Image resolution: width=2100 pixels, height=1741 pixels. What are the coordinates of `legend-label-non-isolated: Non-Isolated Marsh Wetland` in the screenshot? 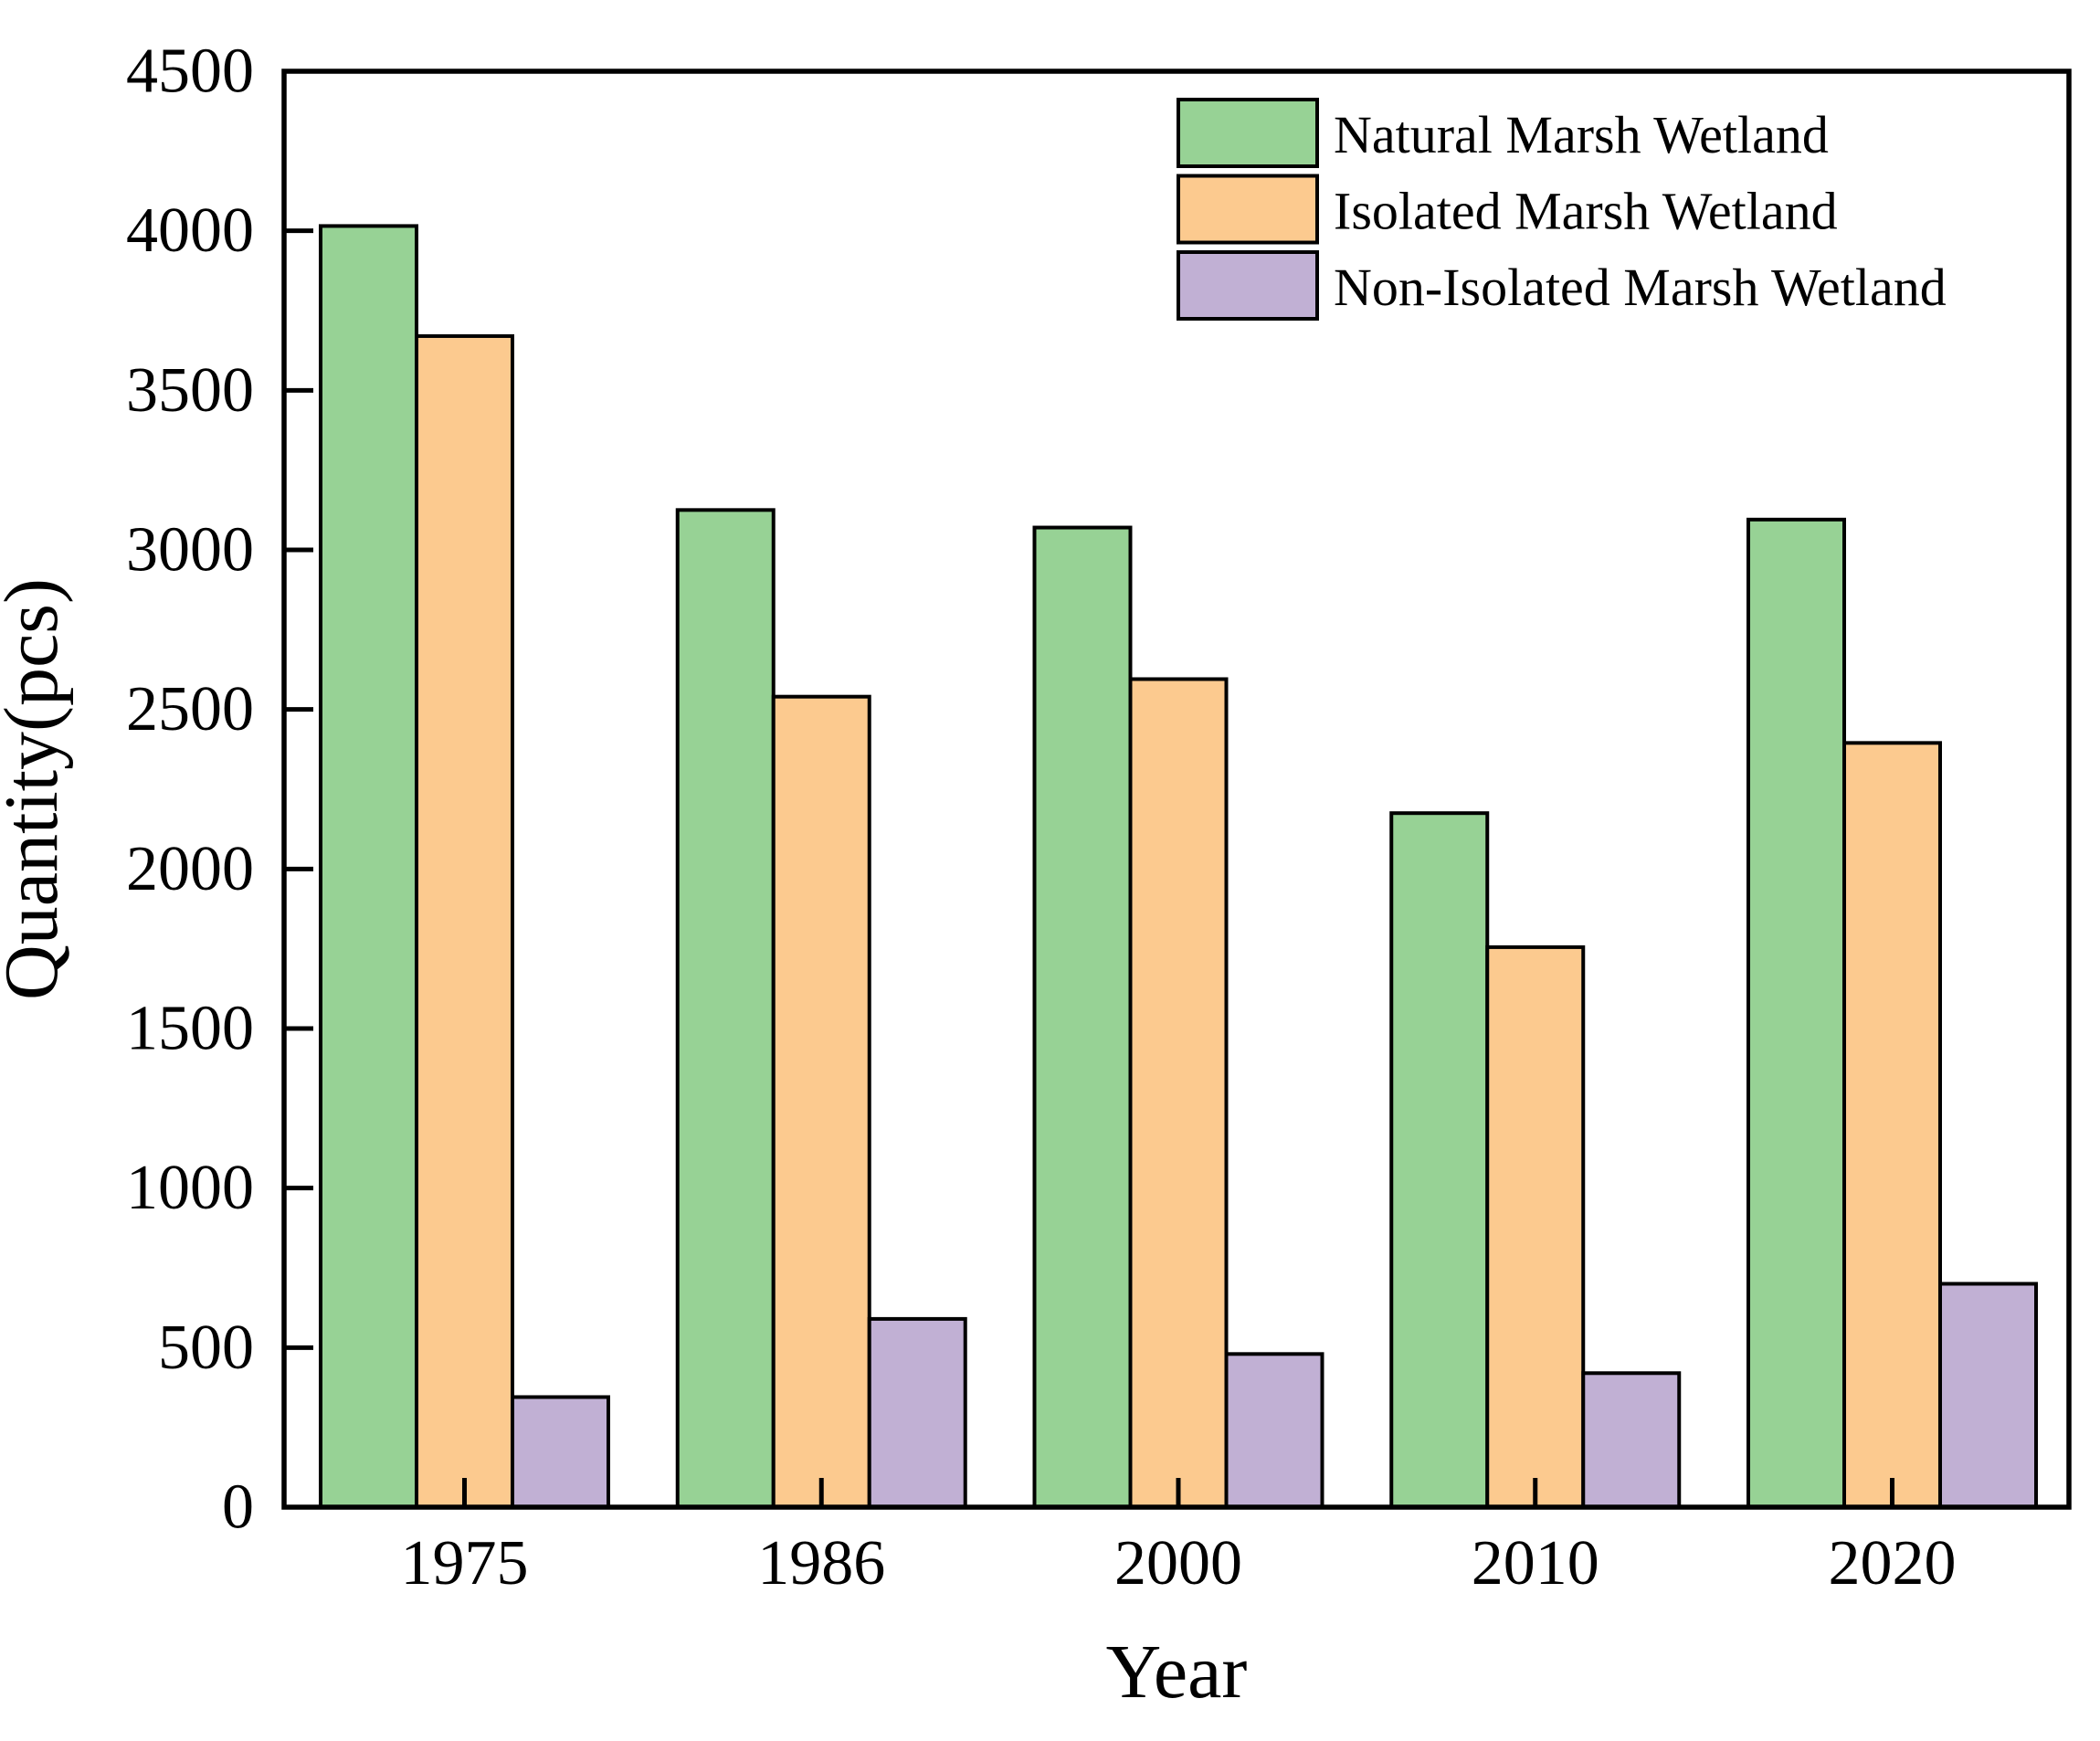 It's located at (1640, 287).